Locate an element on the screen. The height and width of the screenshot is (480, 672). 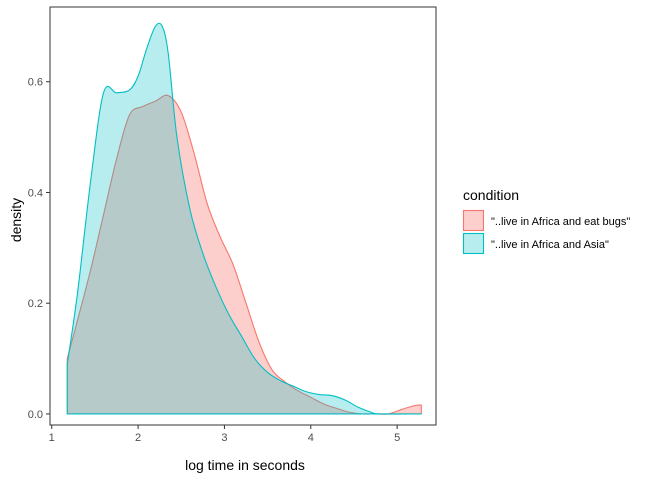
x-tick-label: 5 is located at coordinates (397, 438).